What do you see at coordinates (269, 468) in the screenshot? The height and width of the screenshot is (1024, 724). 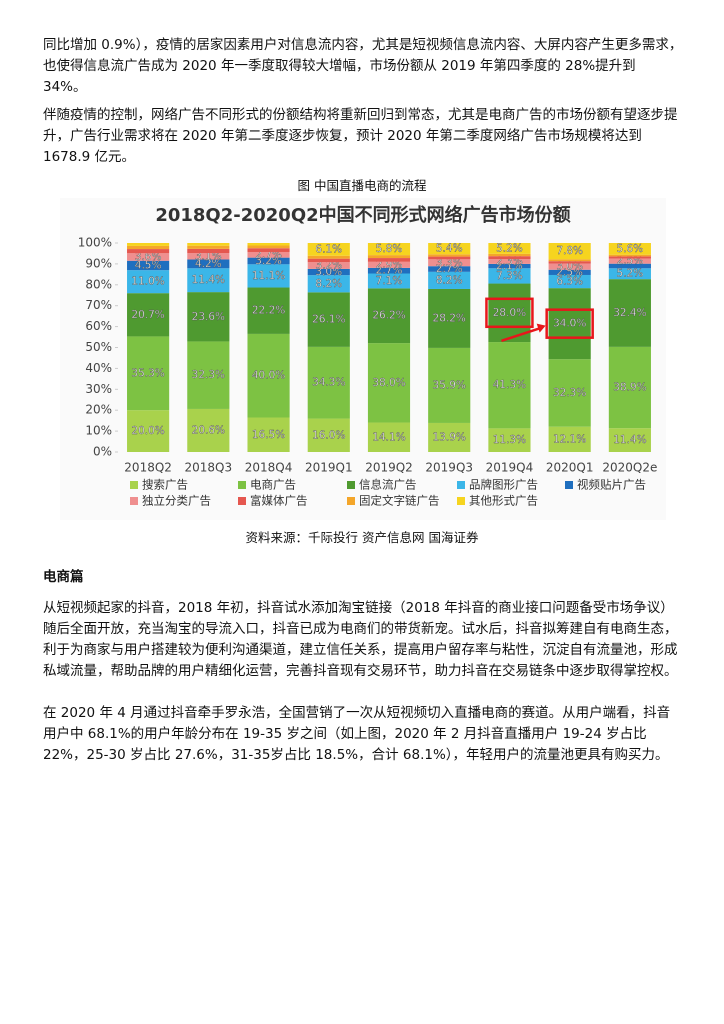 I see `x-tick-label: 2018Q4` at bounding box center [269, 468].